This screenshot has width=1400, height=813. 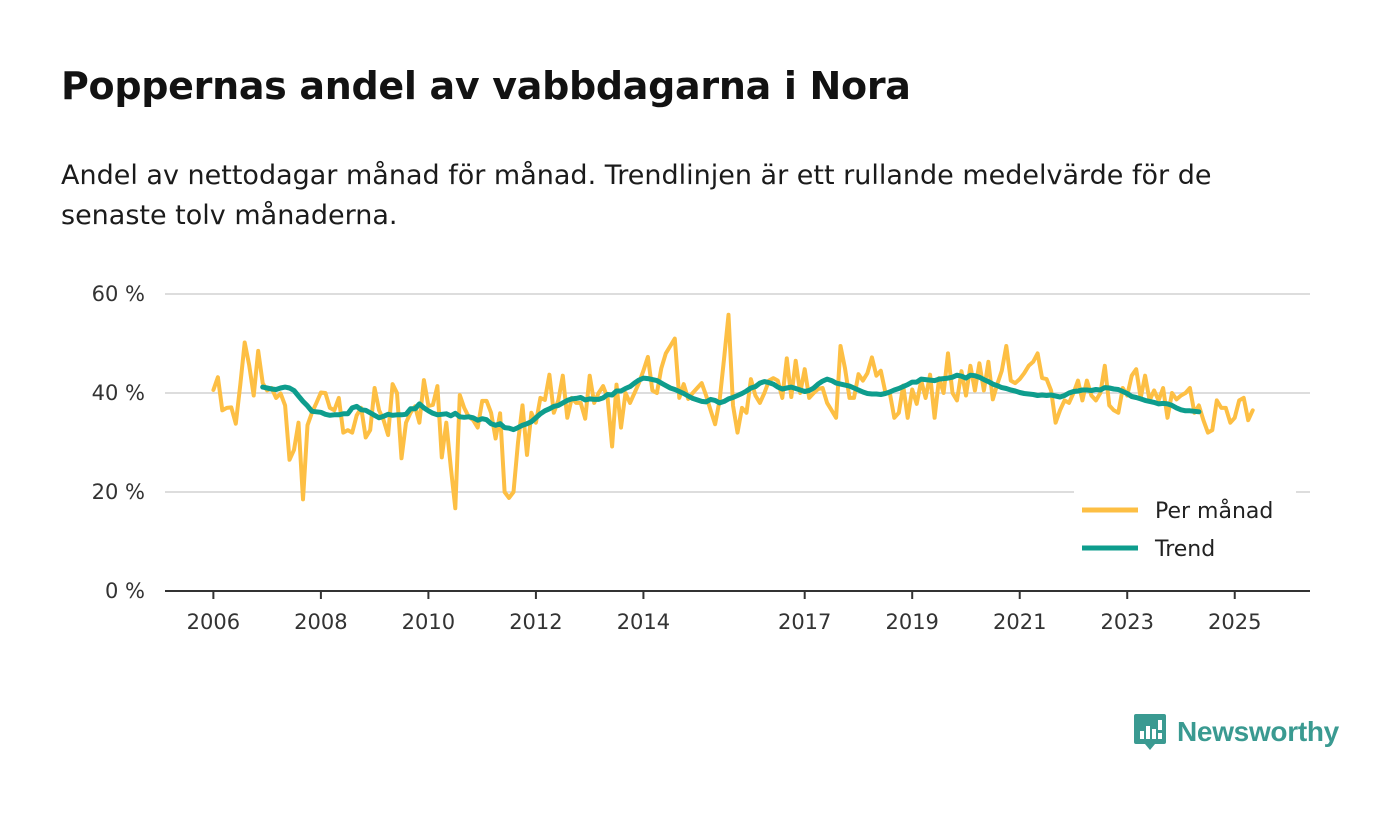 I want to click on chart-title: Poppernas andel av vabbdagarna i Nora, so click(x=486, y=86).